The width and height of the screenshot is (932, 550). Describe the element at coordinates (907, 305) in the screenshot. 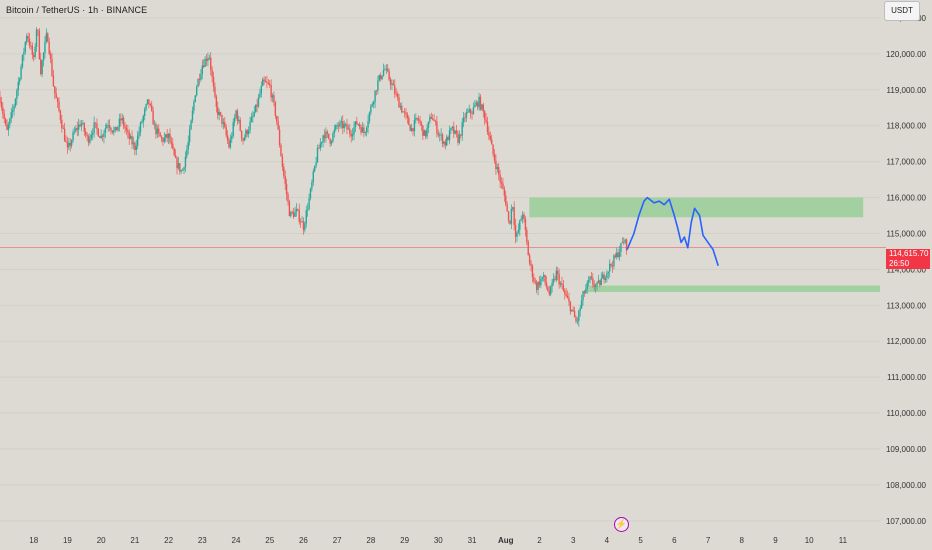

I see `y-tick-label: 113,000.00` at that location.